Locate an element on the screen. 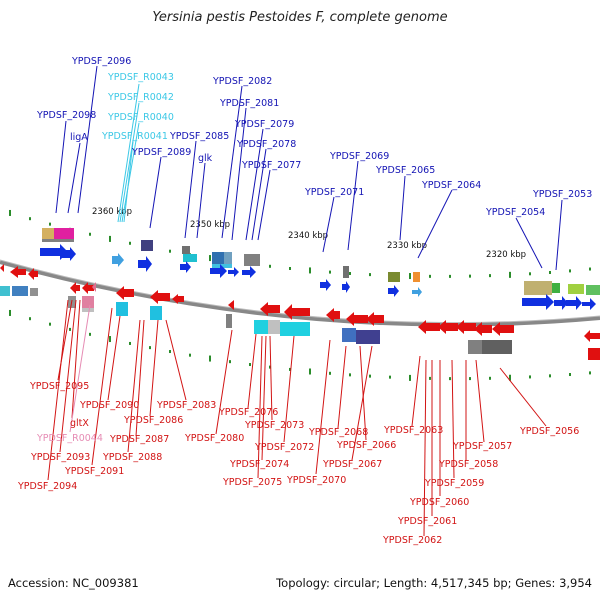 The image size is (600, 600). gene-label-ypdsf-2098: YPDSF_2098 is located at coordinates (66, 115).